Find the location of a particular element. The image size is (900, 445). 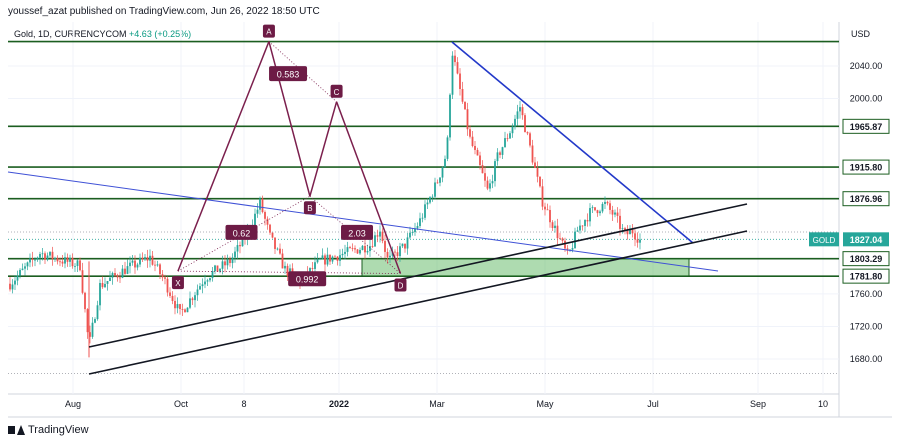

time-tick-label: Jul is located at coordinates (653, 404).